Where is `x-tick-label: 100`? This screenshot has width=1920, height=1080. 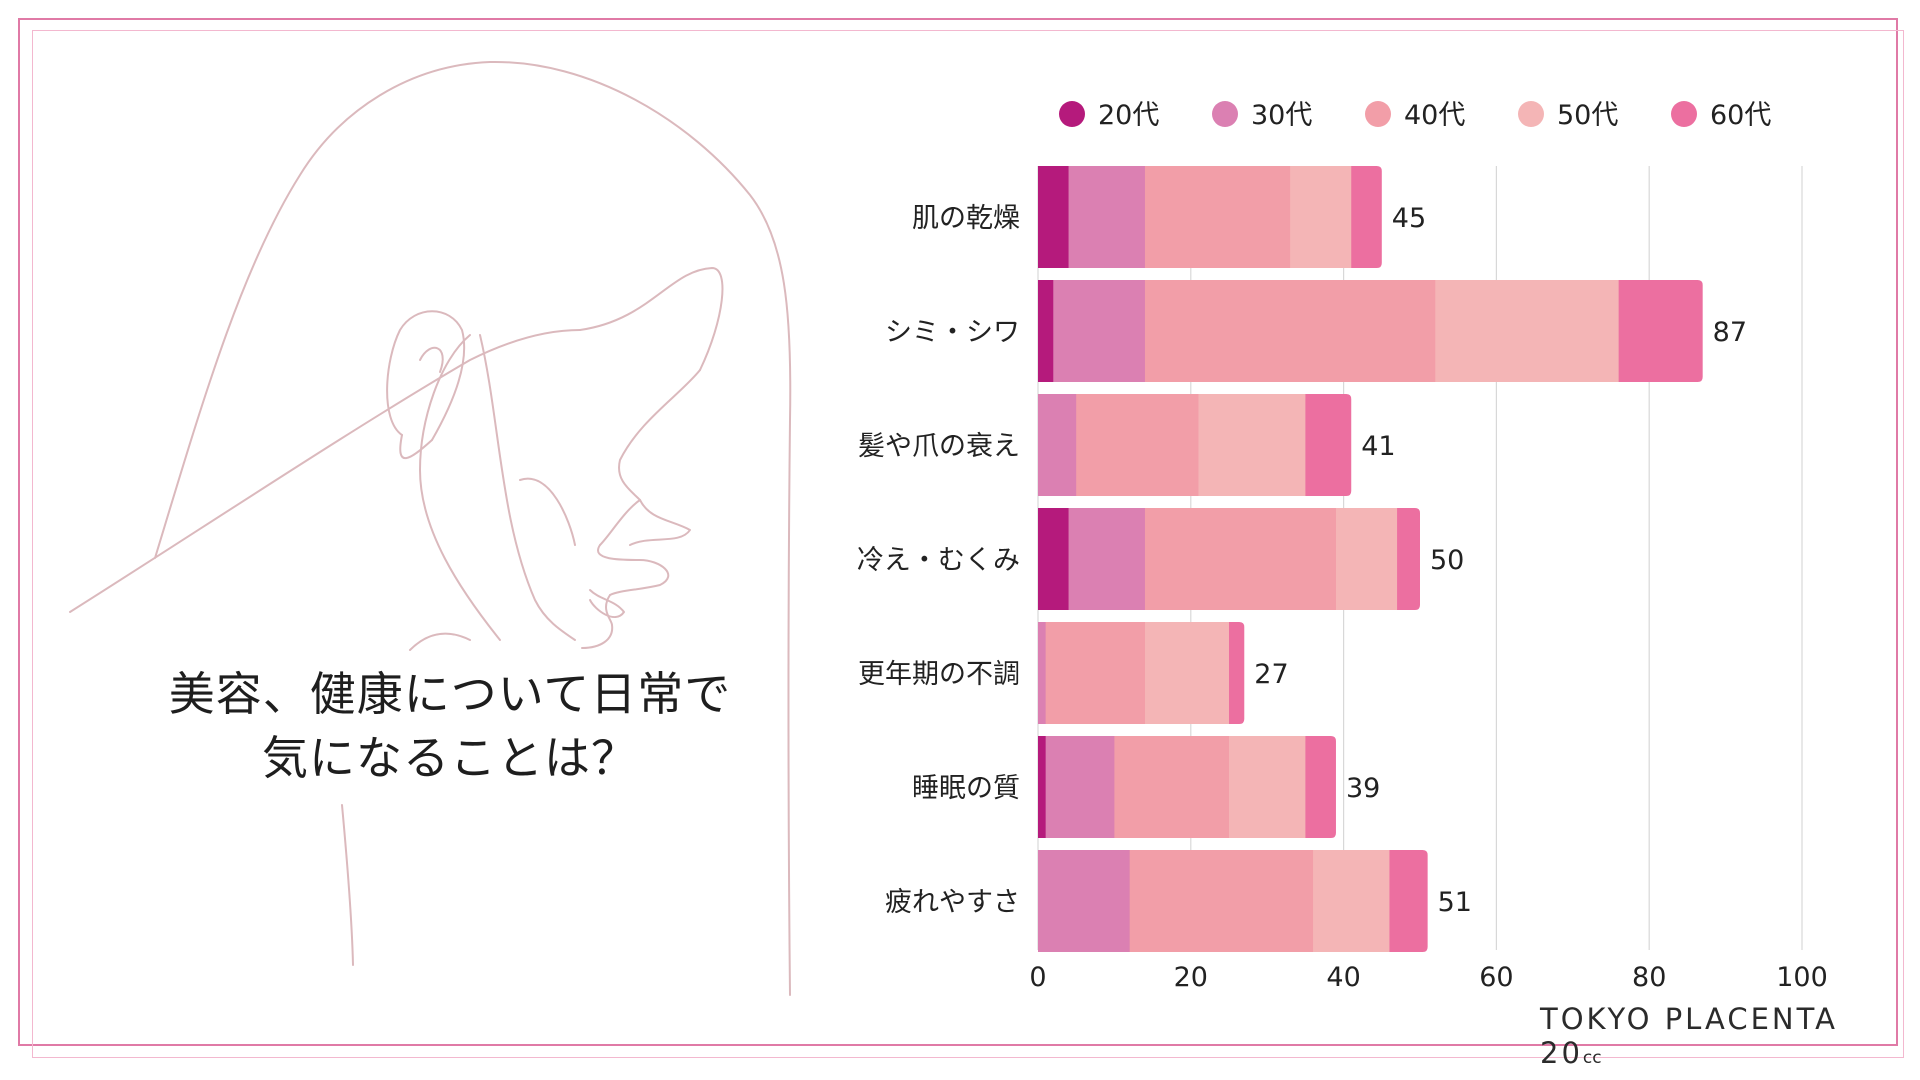 x-tick-label: 100 is located at coordinates (1802, 977).